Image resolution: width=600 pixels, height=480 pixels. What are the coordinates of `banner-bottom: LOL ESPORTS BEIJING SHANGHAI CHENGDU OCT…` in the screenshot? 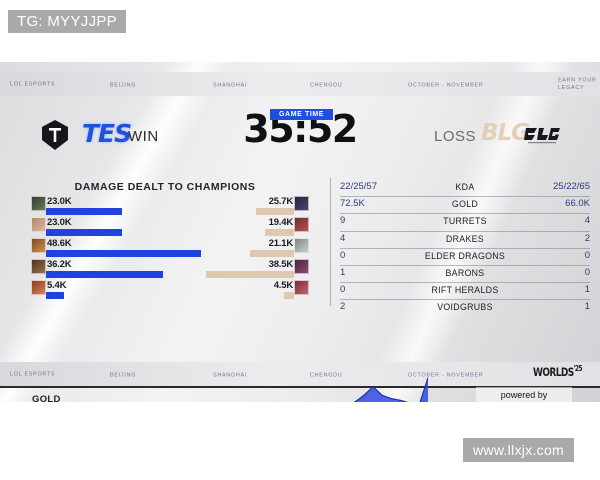 It's located at (300, 375).